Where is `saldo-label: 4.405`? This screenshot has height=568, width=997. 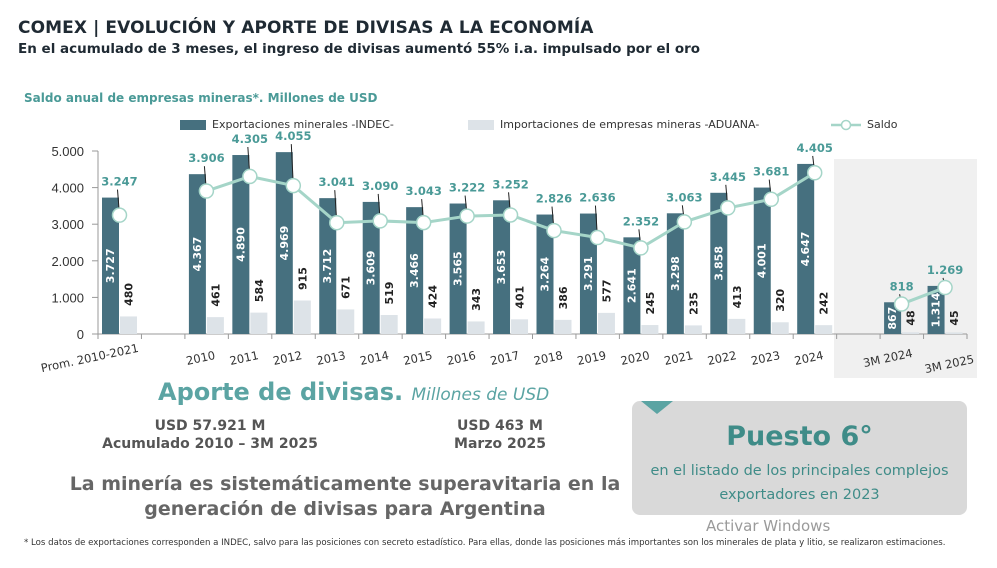 saldo-label: 4.405 is located at coordinates (815, 148).